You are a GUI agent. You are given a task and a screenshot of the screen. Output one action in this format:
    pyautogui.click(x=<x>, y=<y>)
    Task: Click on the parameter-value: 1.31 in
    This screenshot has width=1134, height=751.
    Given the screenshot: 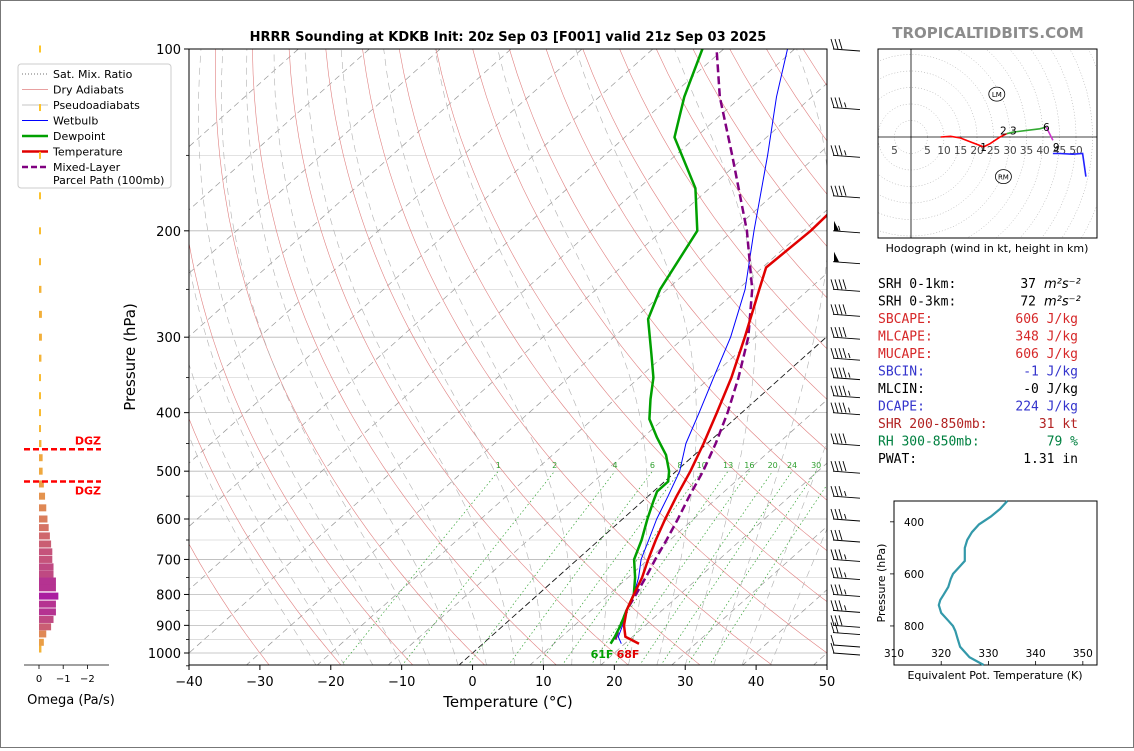 What is the action you would take?
    pyautogui.click(x=1050, y=459)
    